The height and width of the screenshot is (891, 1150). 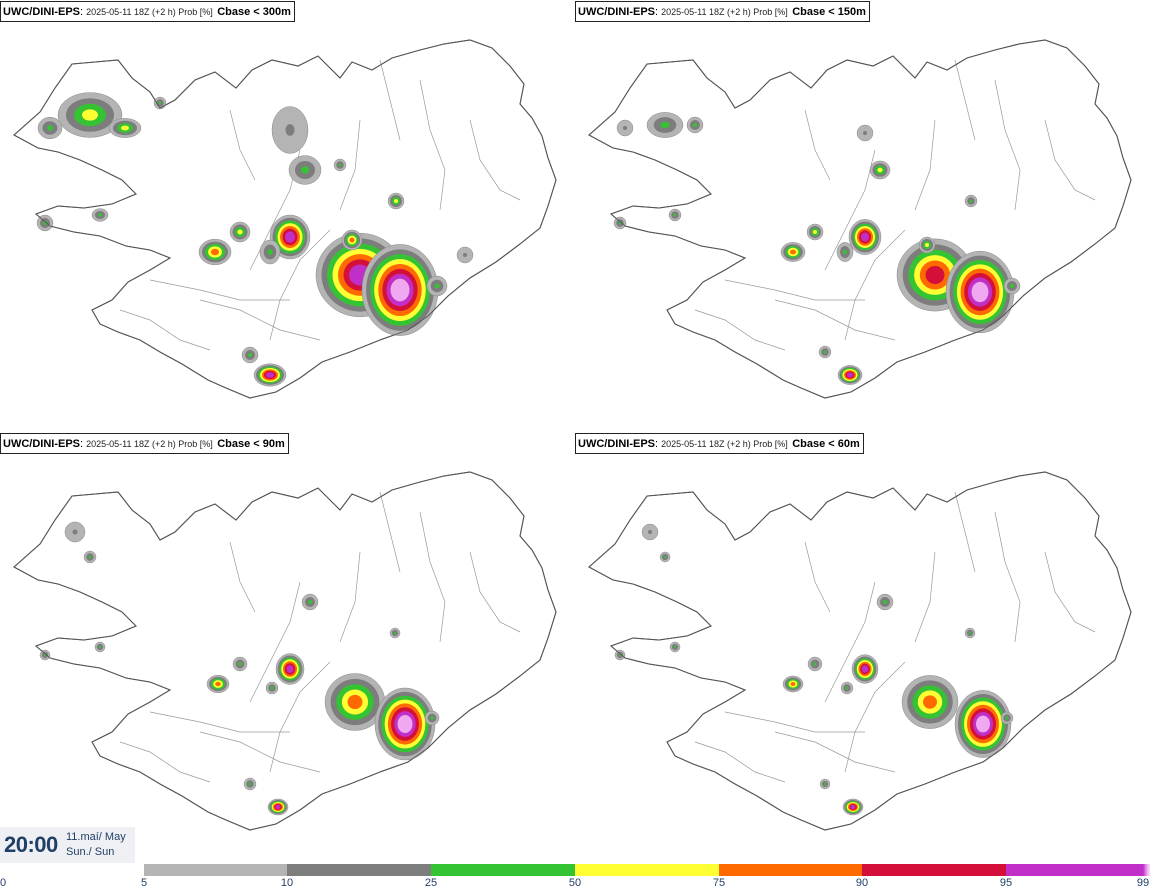 What do you see at coordinates (96, 837) in the screenshot?
I see `valid-date: 11.maí/ May` at bounding box center [96, 837].